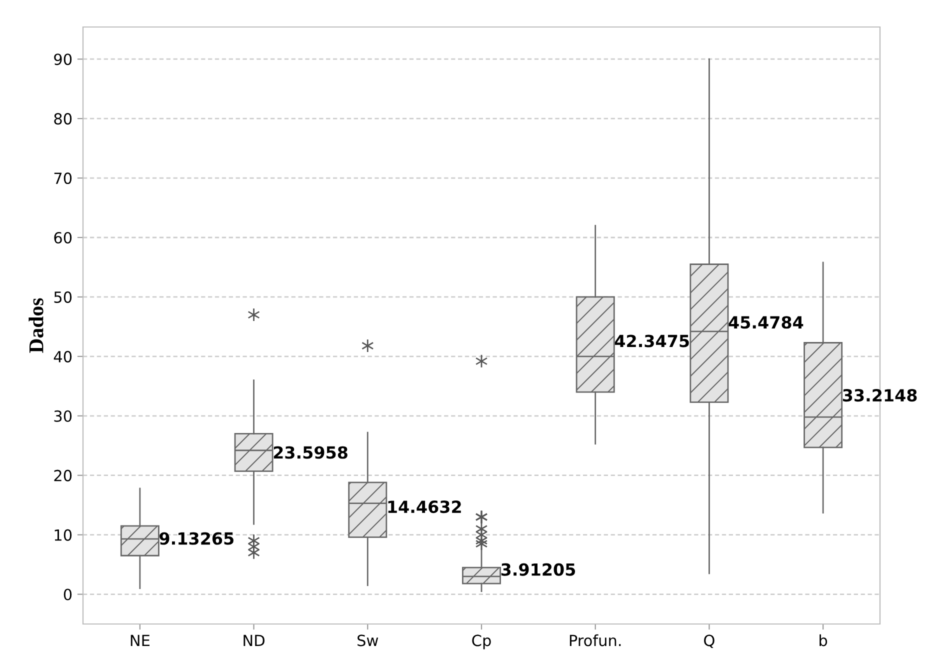  Describe the element at coordinates (481, 642) in the screenshot. I see `x-tick-label: Cp` at that location.